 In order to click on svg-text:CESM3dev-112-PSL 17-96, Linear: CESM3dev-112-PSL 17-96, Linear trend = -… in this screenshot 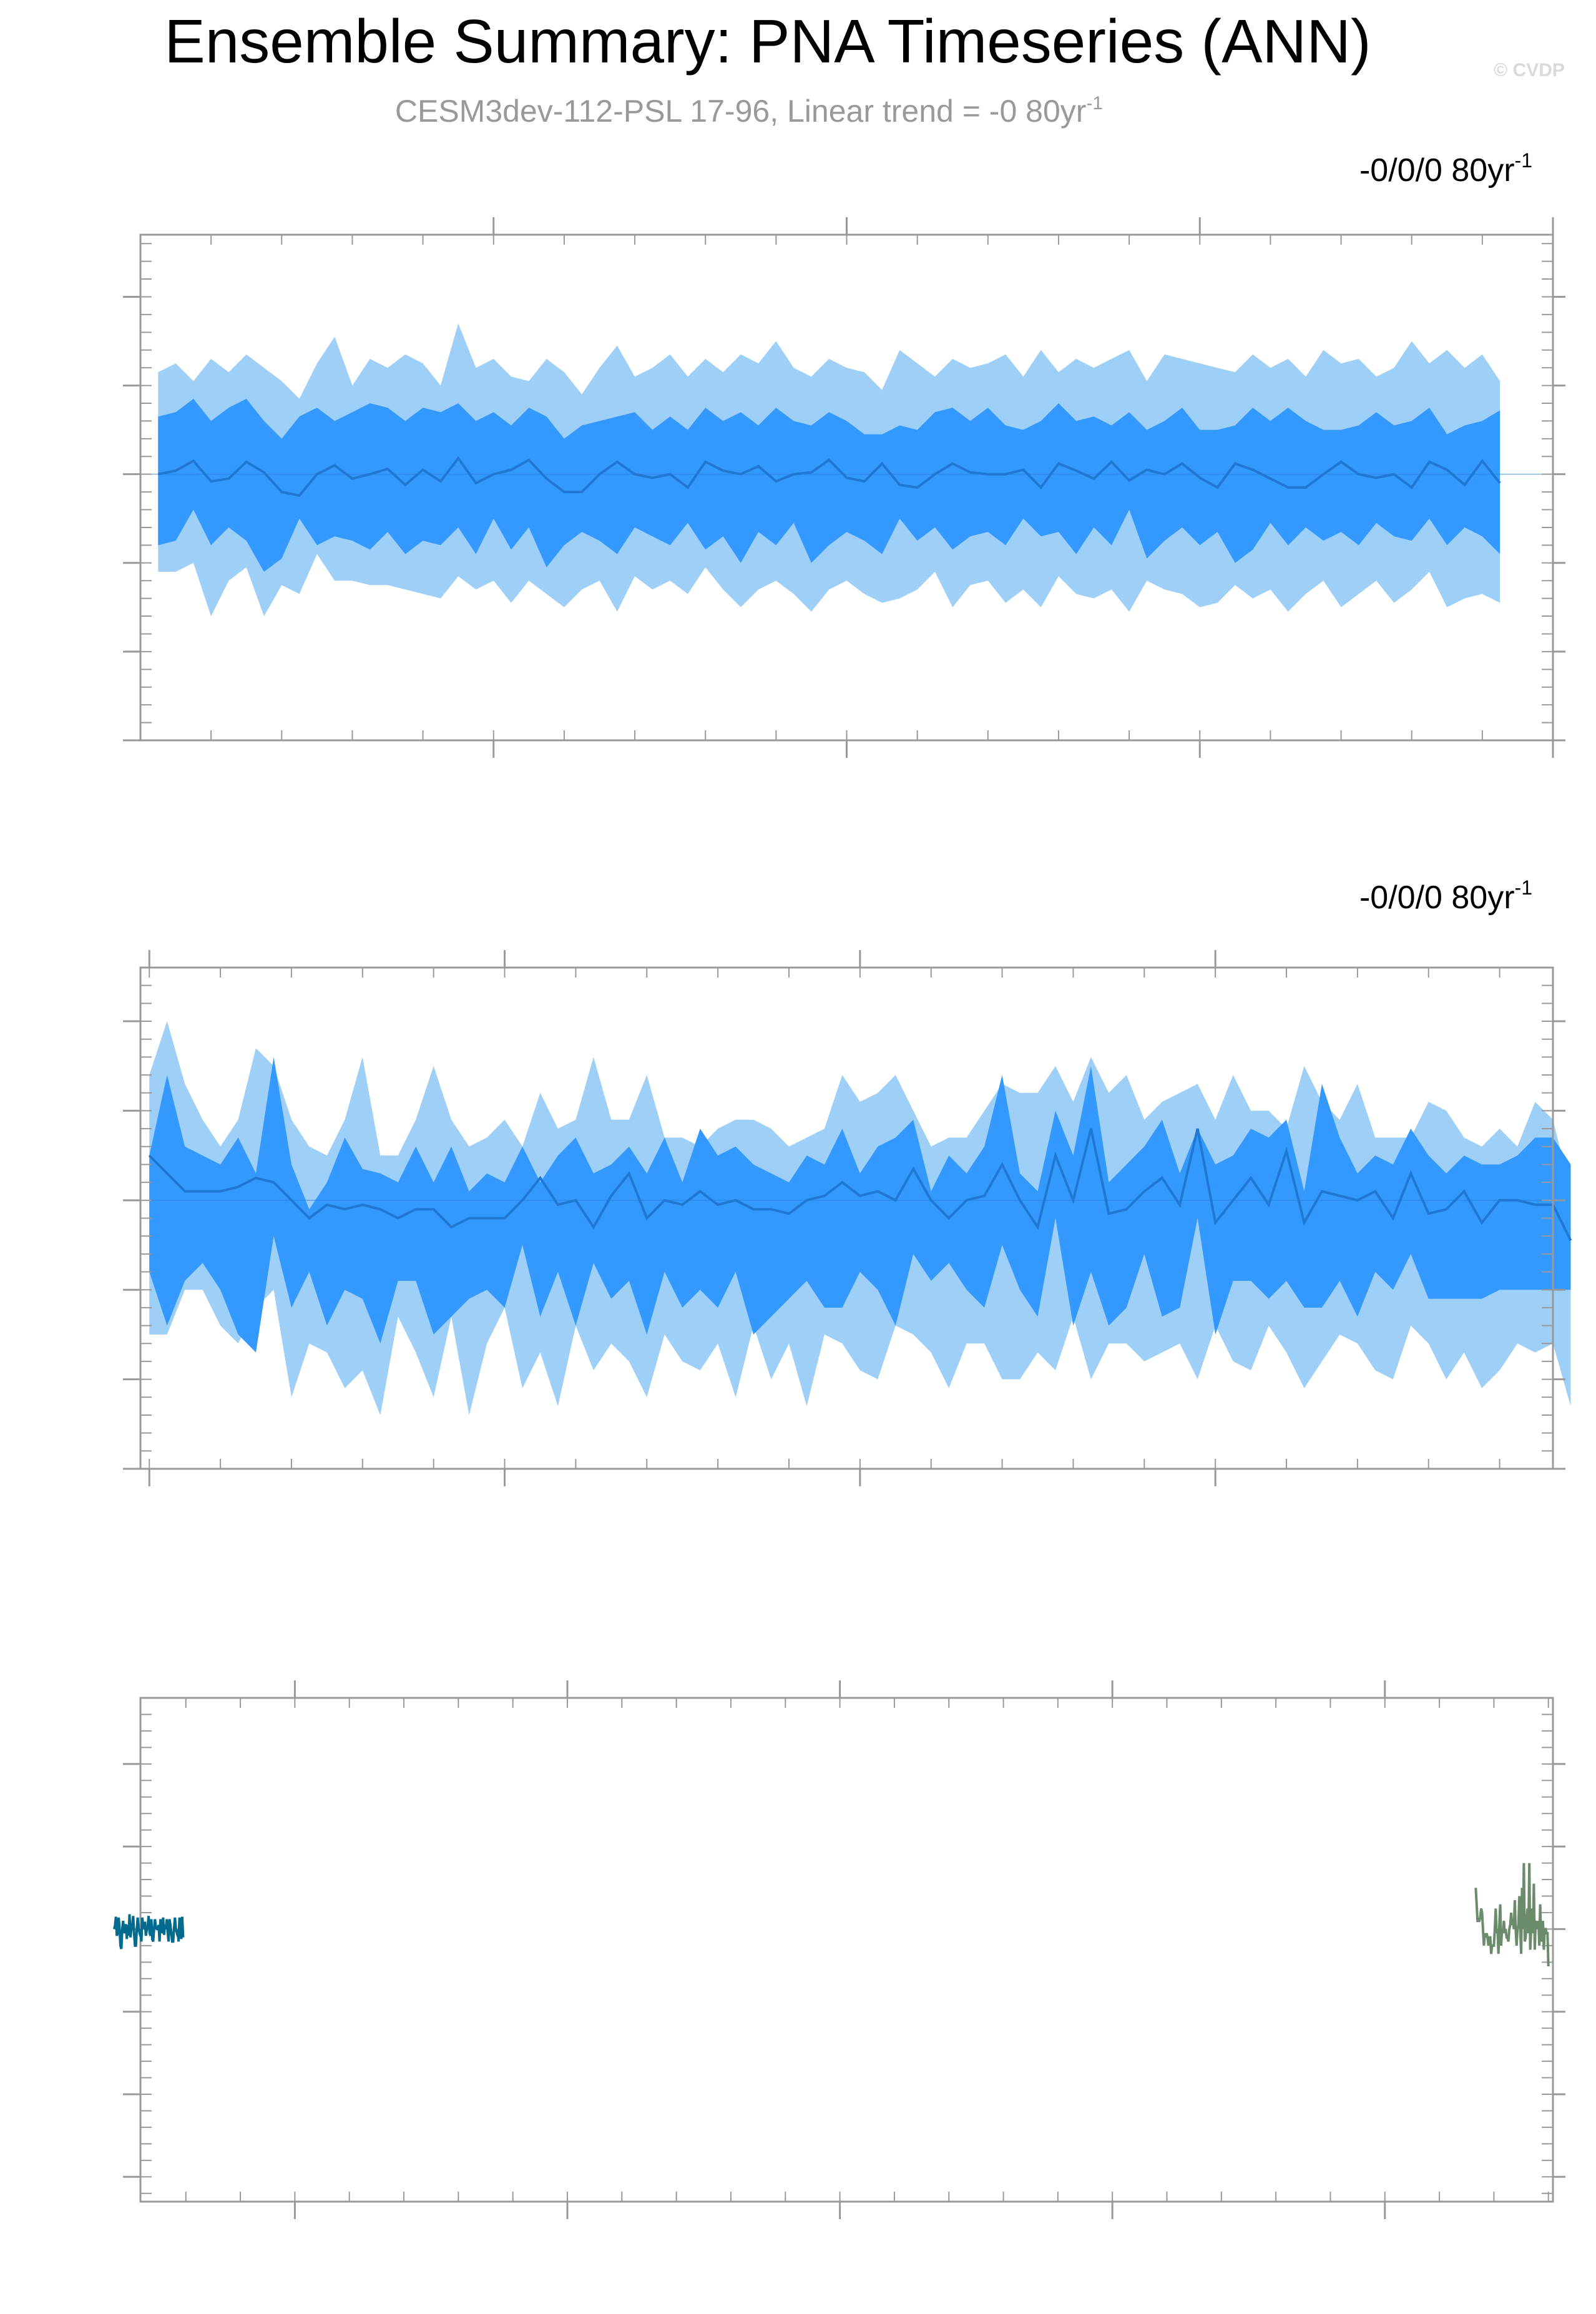, I will do `click(749, 111)`.